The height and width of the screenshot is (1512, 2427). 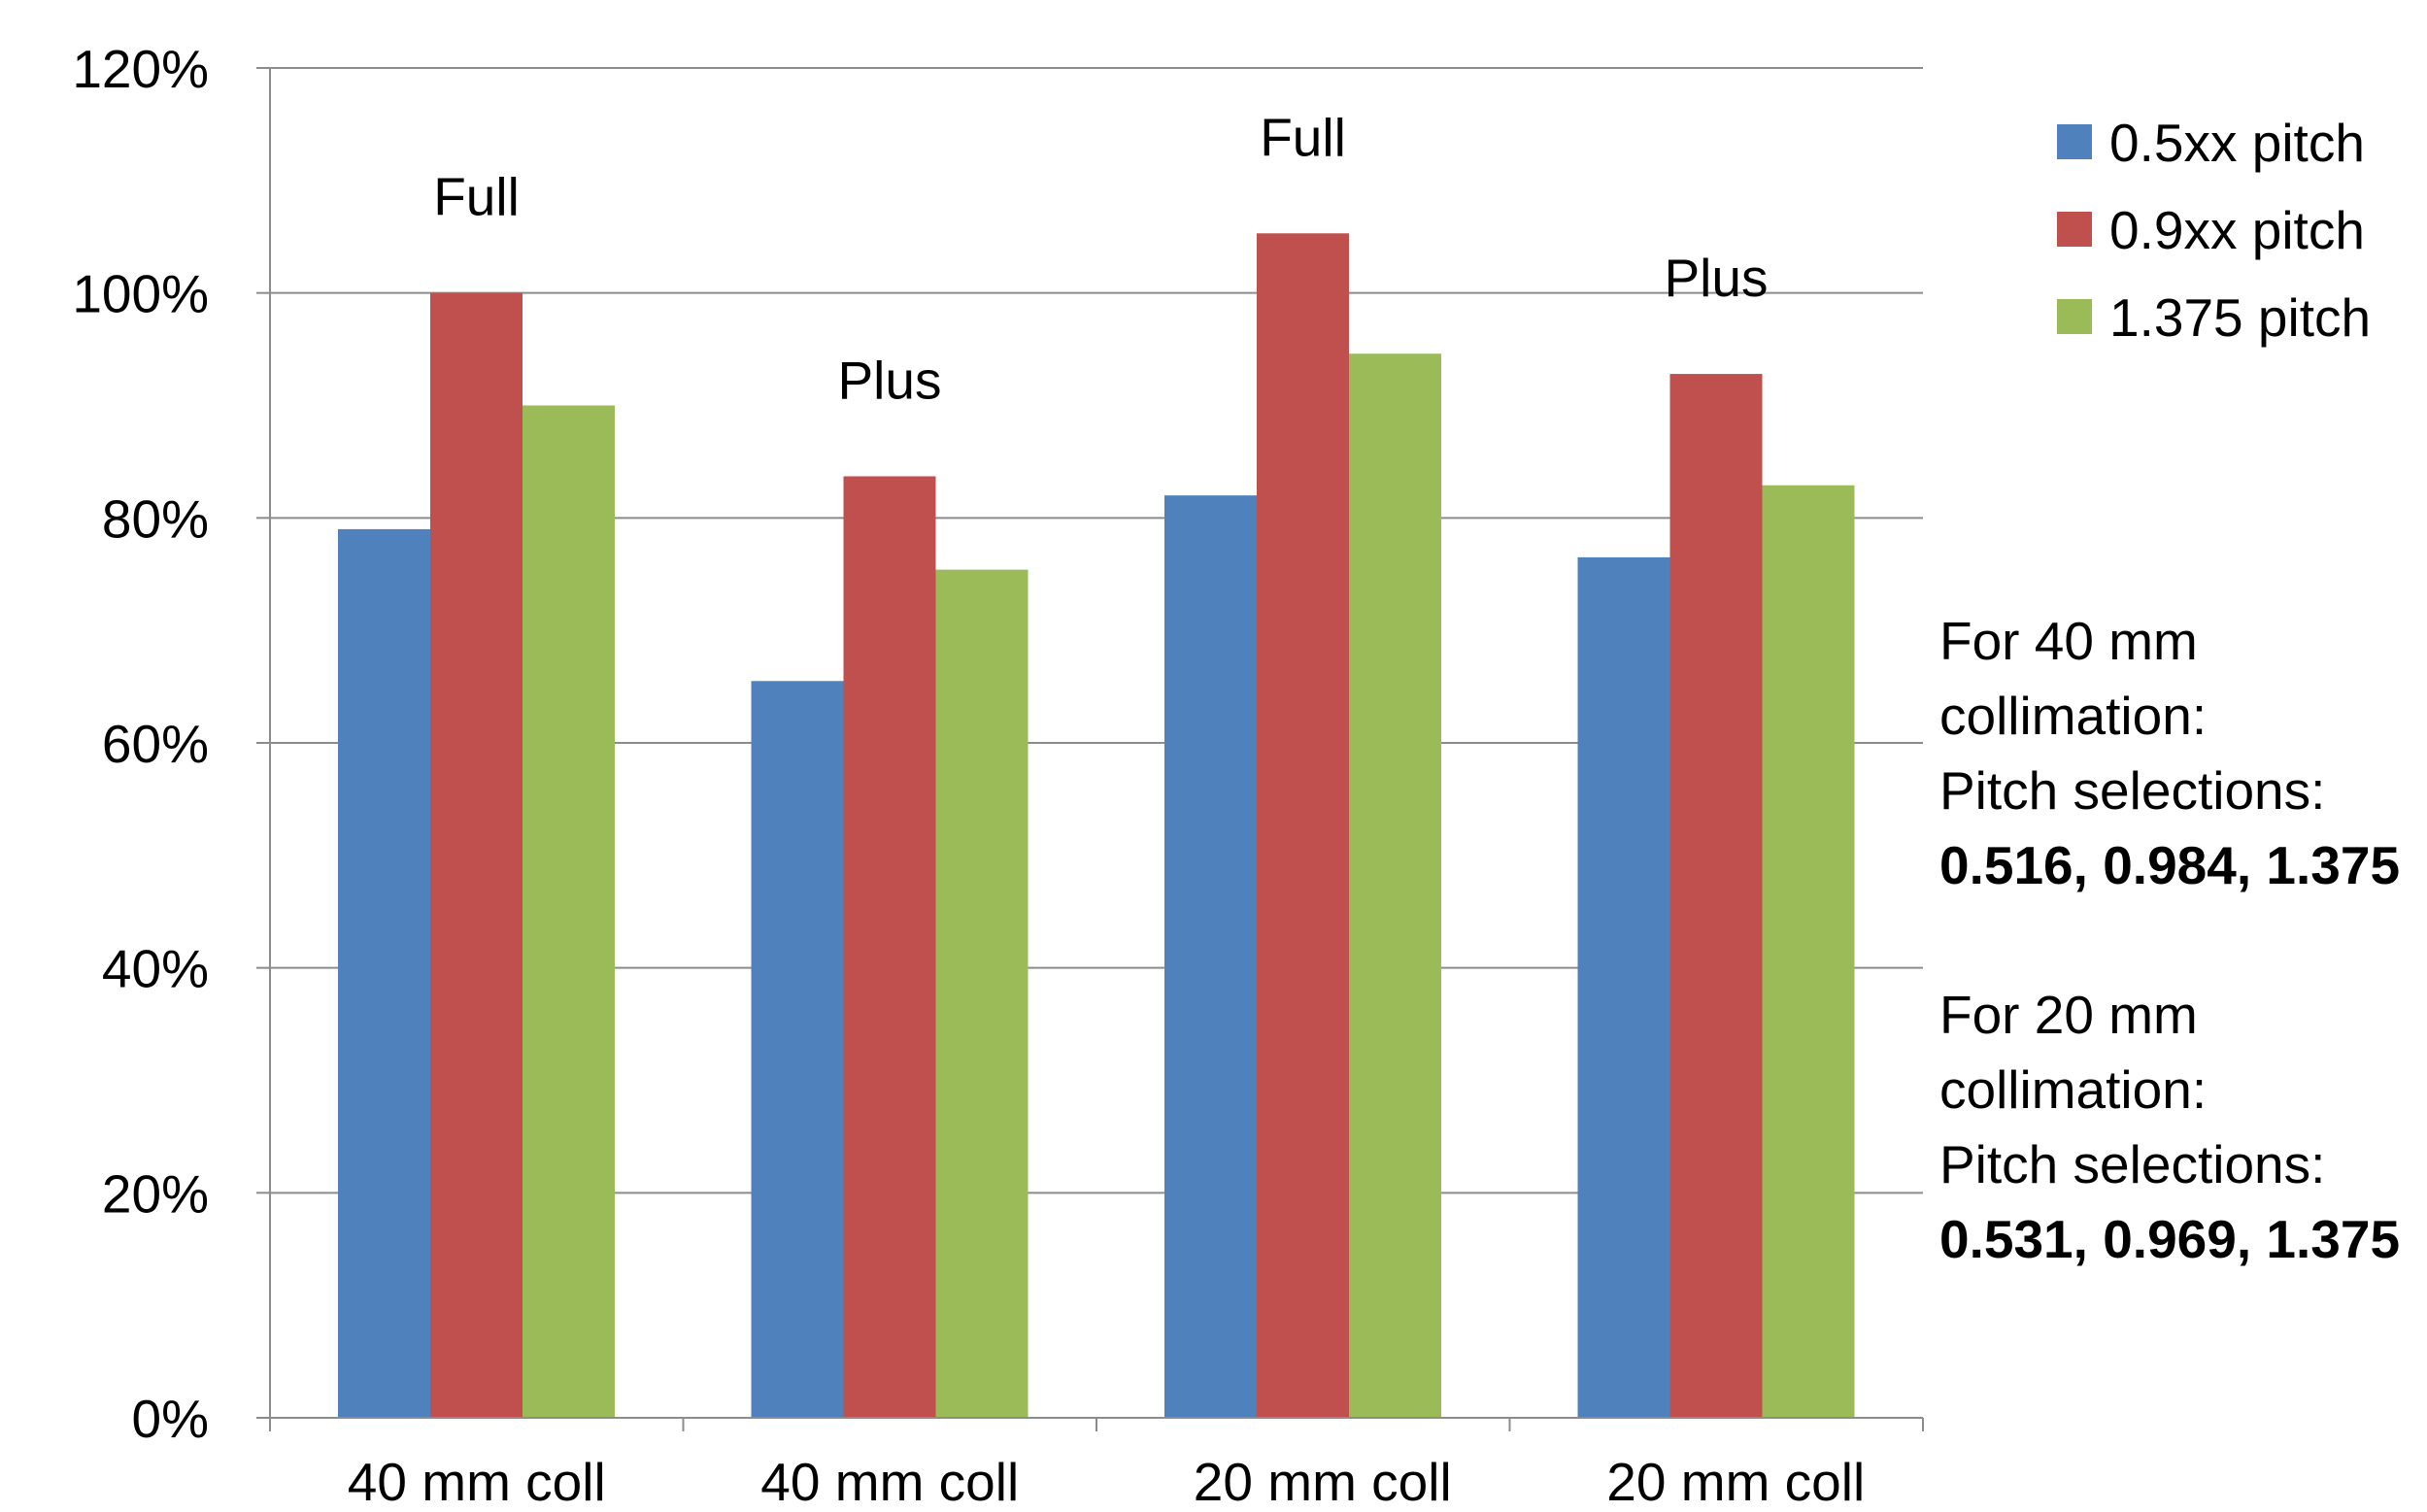 I want to click on note-40mm-values: 0.516, 0.984, 1.375, so click(x=2170, y=865).